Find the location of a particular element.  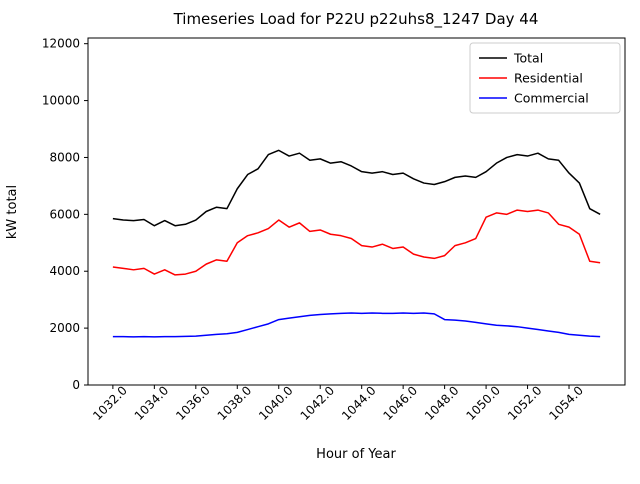

x-tick-label: 1050.0 is located at coordinates (483, 403).